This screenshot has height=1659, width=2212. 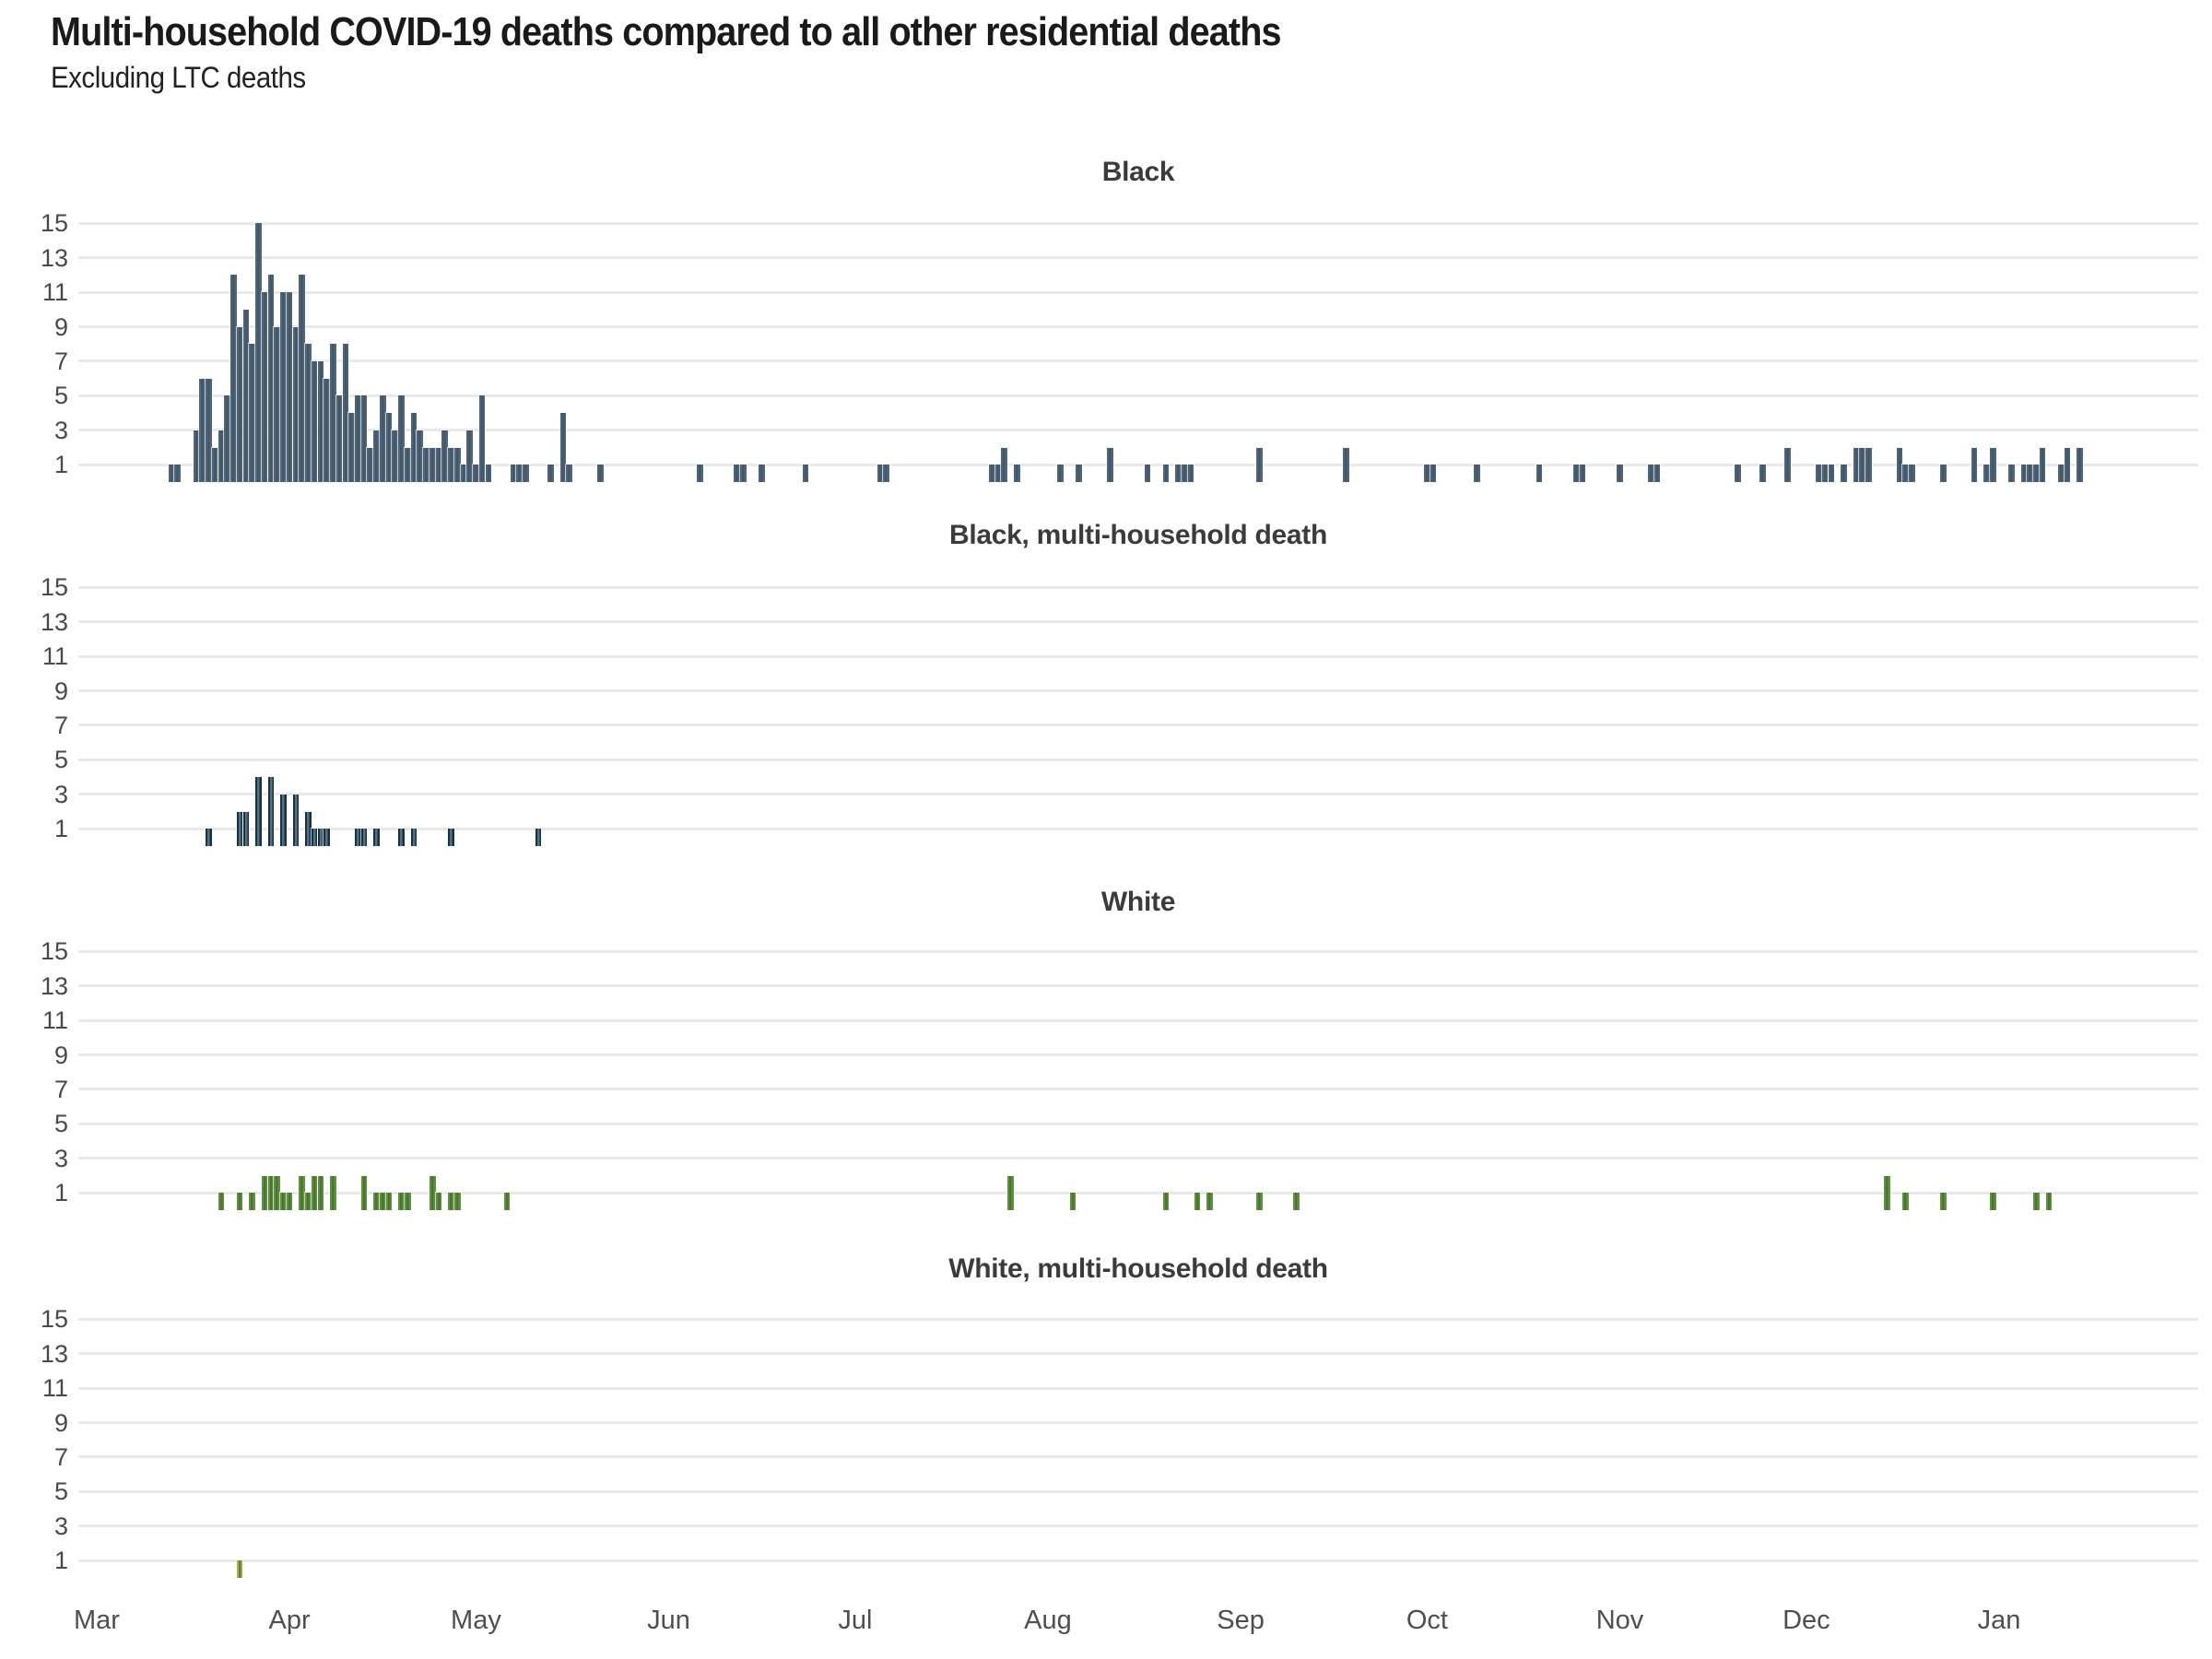 What do you see at coordinates (289, 1620) in the screenshot?
I see `x-axis-month-label: Apr` at bounding box center [289, 1620].